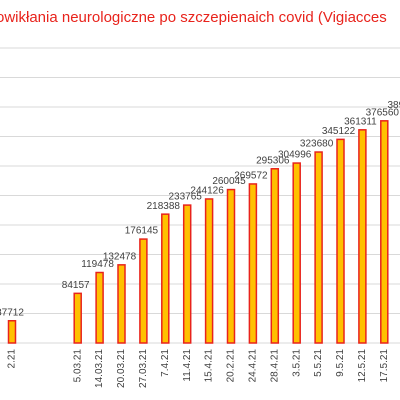 The width and height of the screenshot is (400, 400). I want to click on x-tick-label: 2.21, so click(12, 359).